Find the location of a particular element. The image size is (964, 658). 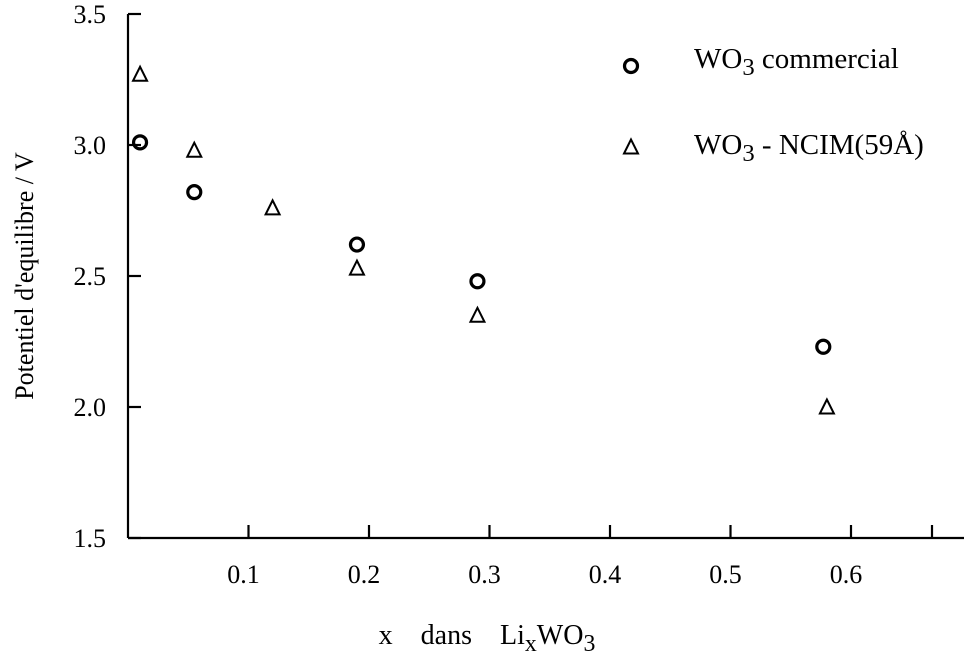

y-tick-label: 3.0 is located at coordinates (90, 145).